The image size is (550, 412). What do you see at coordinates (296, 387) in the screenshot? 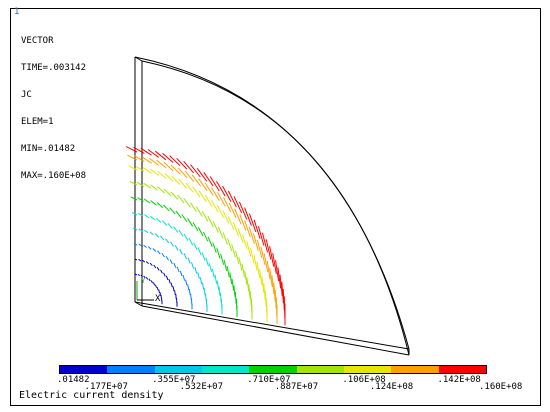
I see `legend-label-bottom-2: .887E+07` at bounding box center [296, 387].